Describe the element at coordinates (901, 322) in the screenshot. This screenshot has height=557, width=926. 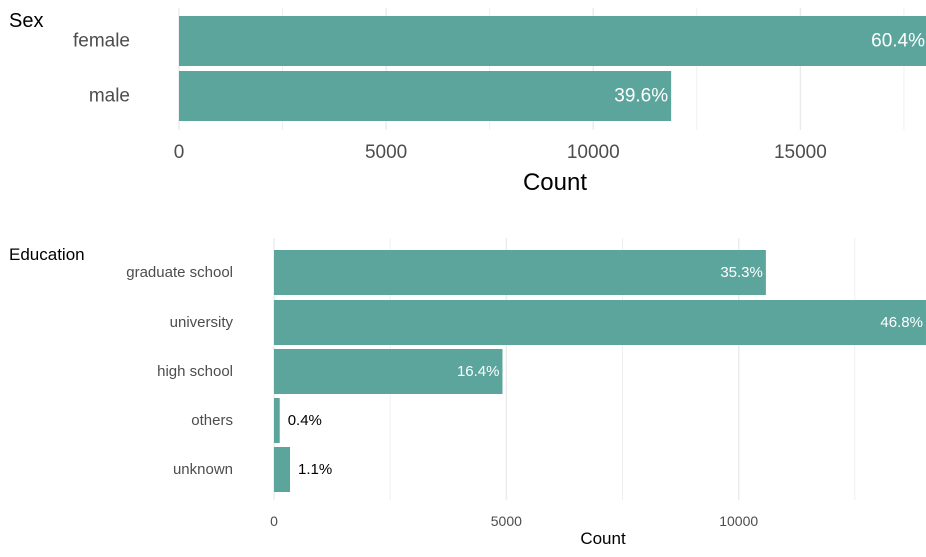
I see `data-label: 46.8%` at that location.